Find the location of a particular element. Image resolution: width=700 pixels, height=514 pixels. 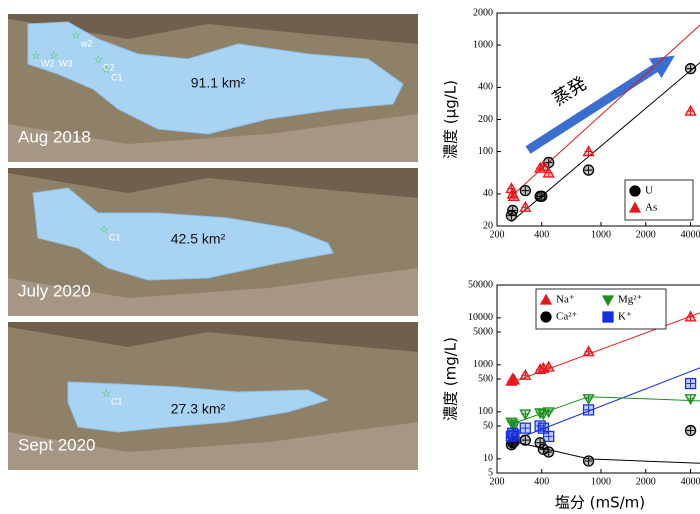

map-date: Aug 2018 is located at coordinates (54, 136).